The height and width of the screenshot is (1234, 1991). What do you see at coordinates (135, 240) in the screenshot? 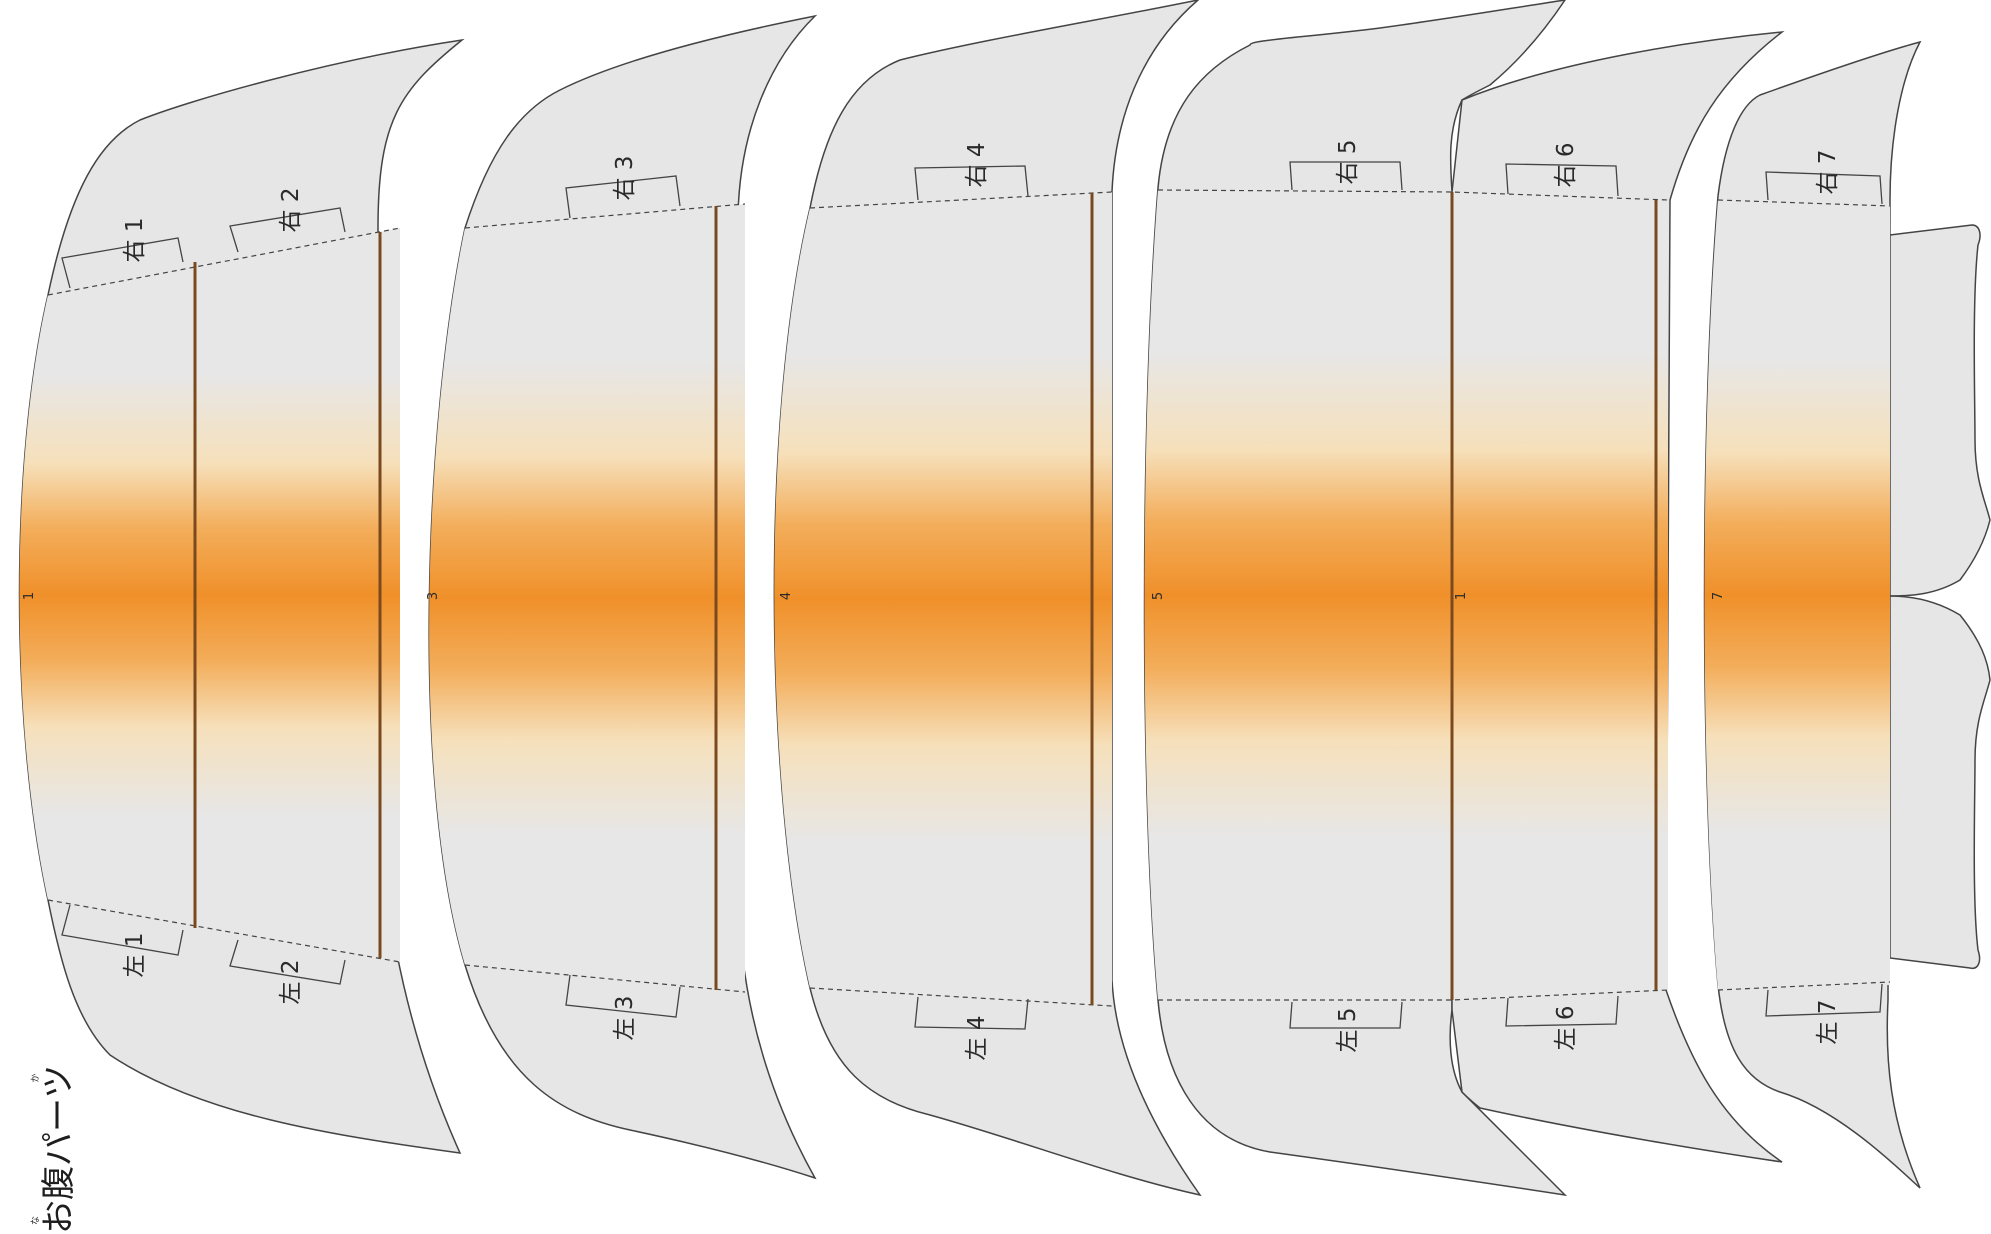
I see `right-label-1: 右 1` at bounding box center [135, 240].